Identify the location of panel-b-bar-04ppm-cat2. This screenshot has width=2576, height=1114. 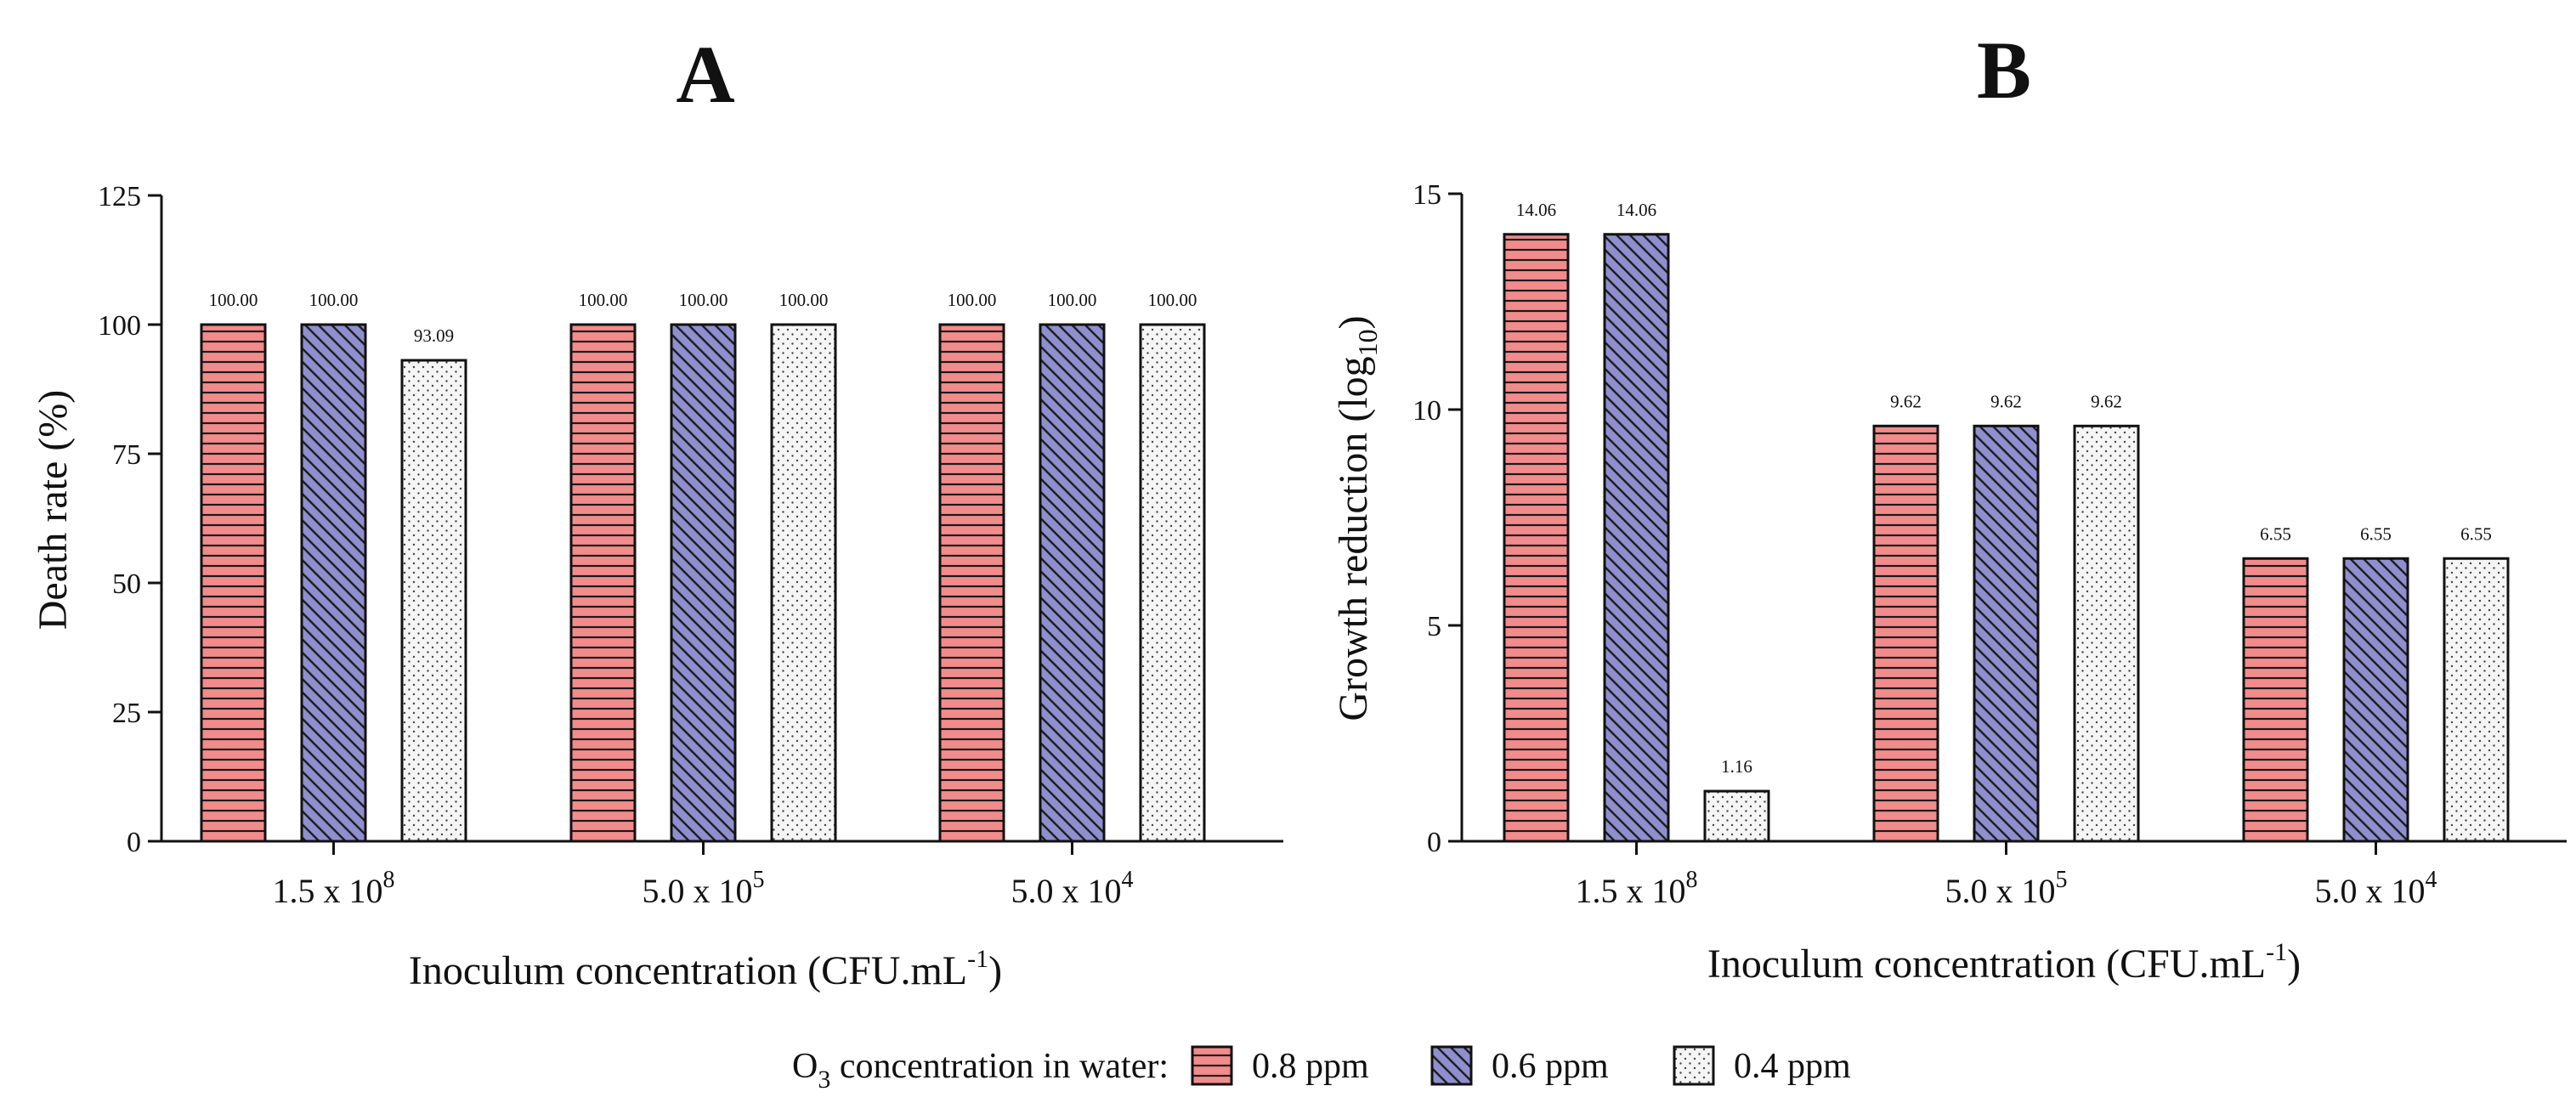
(2106, 633).